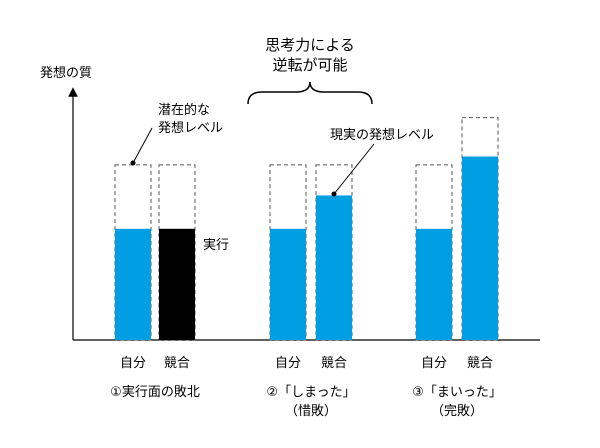  I want to click on reversal-note-line2: 逆転が可能, so click(310, 65).